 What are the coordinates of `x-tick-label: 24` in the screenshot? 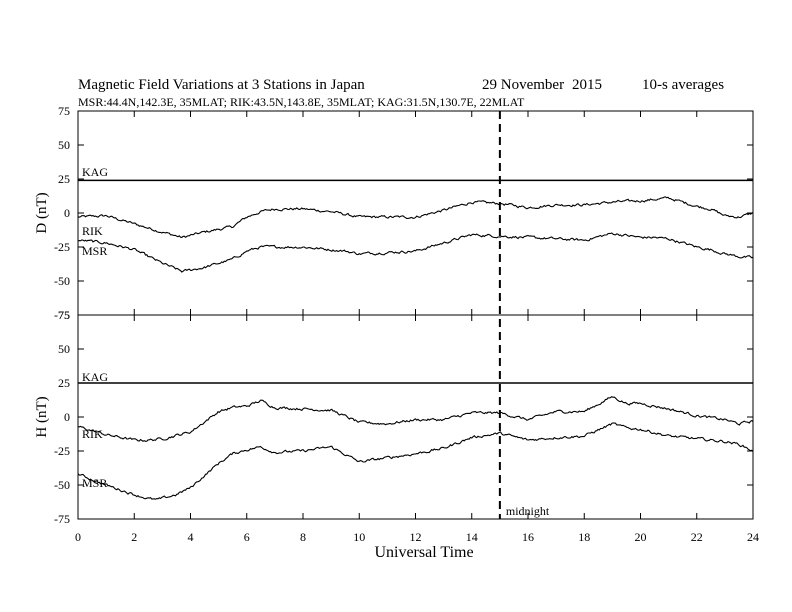 It's located at (753, 537).